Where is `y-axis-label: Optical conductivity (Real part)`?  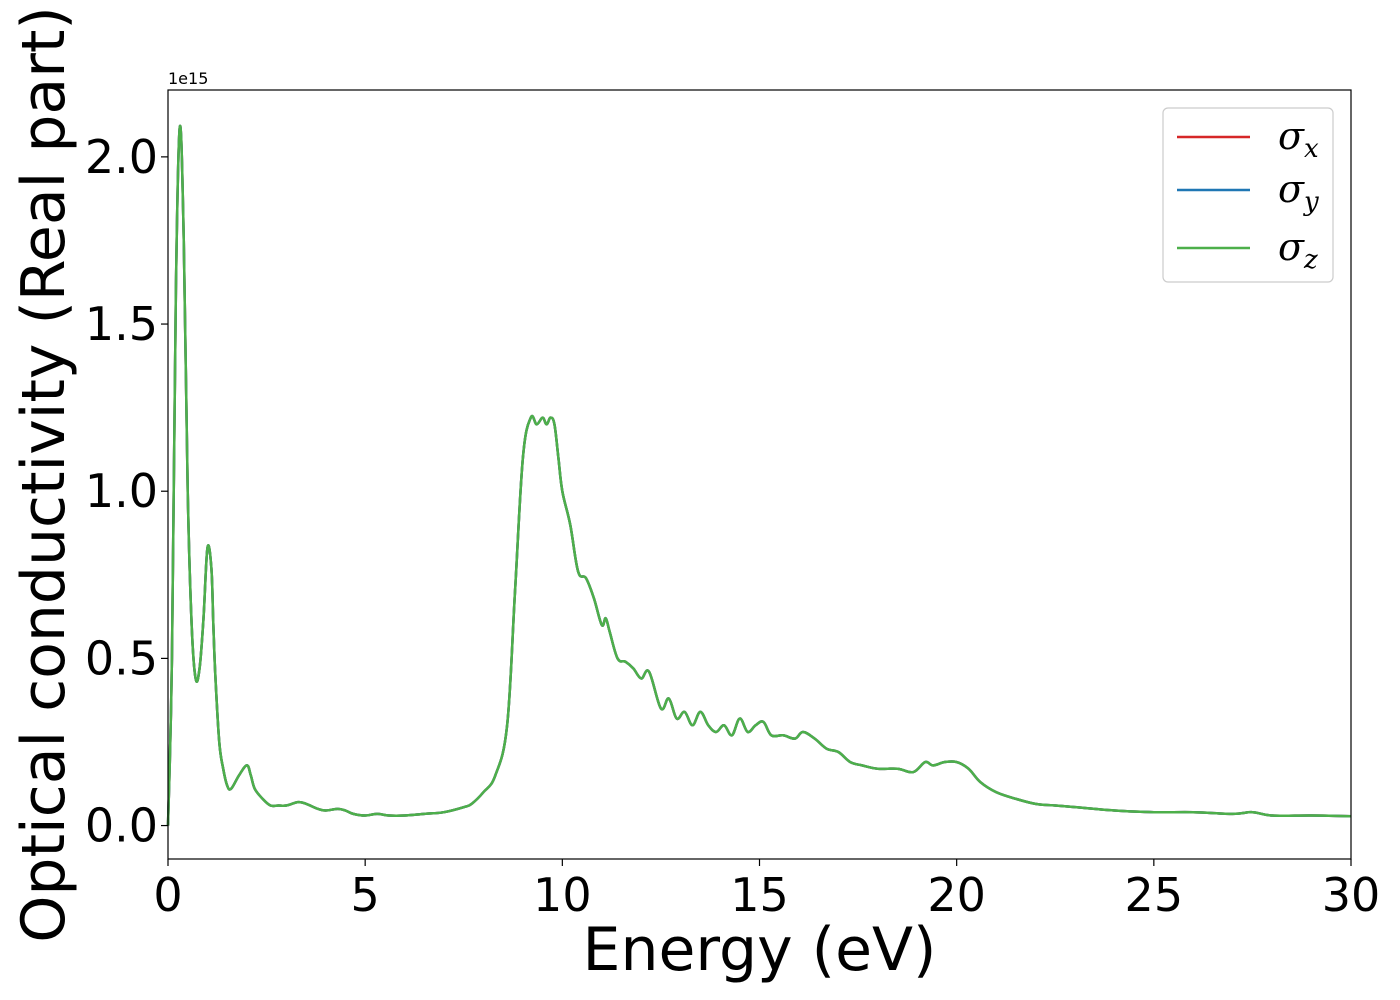 y-axis-label: Optical conductivity (Real part) is located at coordinates (44, 474).